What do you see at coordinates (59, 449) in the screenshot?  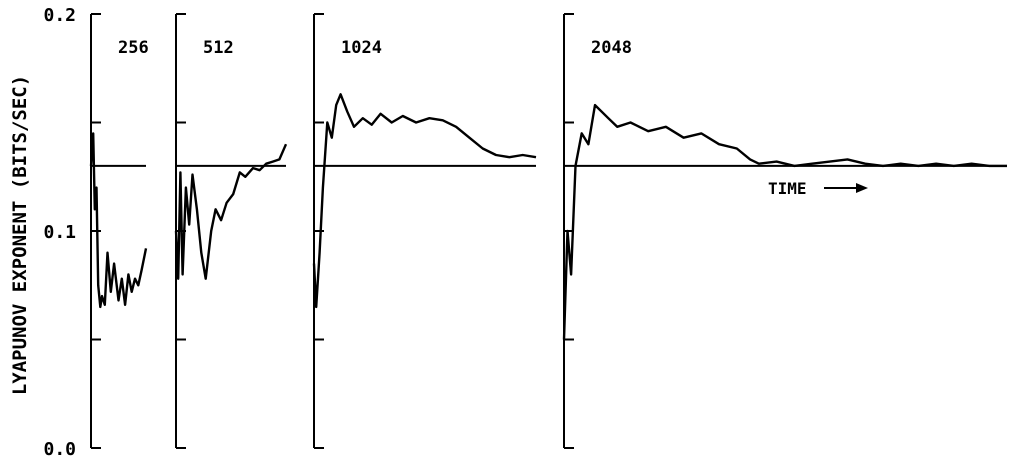 I see `y-tick-label: 0.0` at bounding box center [59, 449].